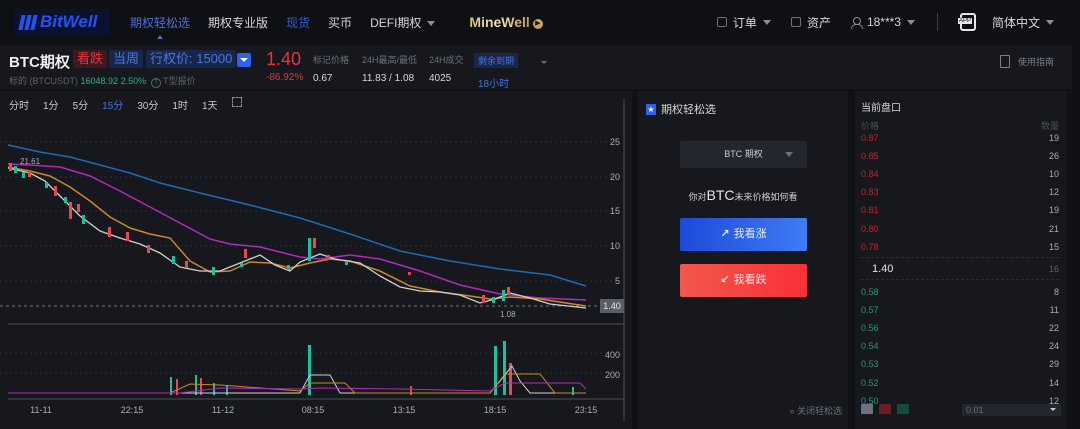  I want to click on play-icon: ▶, so click(537, 23).